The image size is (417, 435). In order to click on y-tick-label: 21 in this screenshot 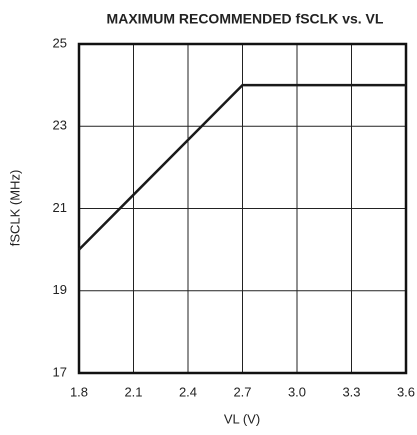, I will do `click(60, 207)`.